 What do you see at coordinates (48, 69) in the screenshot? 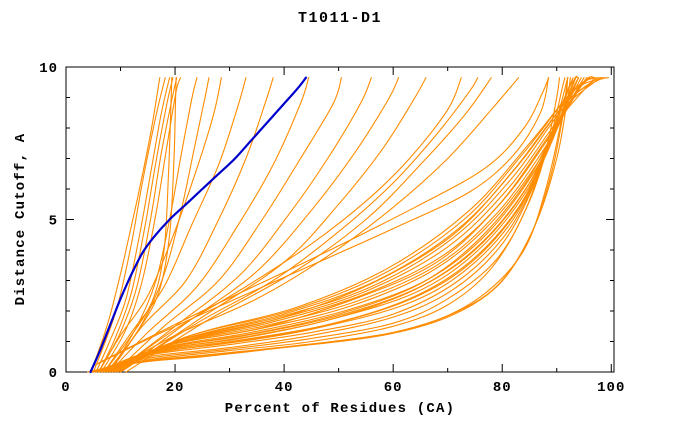
I see `y-tick-label: 10` at bounding box center [48, 69].